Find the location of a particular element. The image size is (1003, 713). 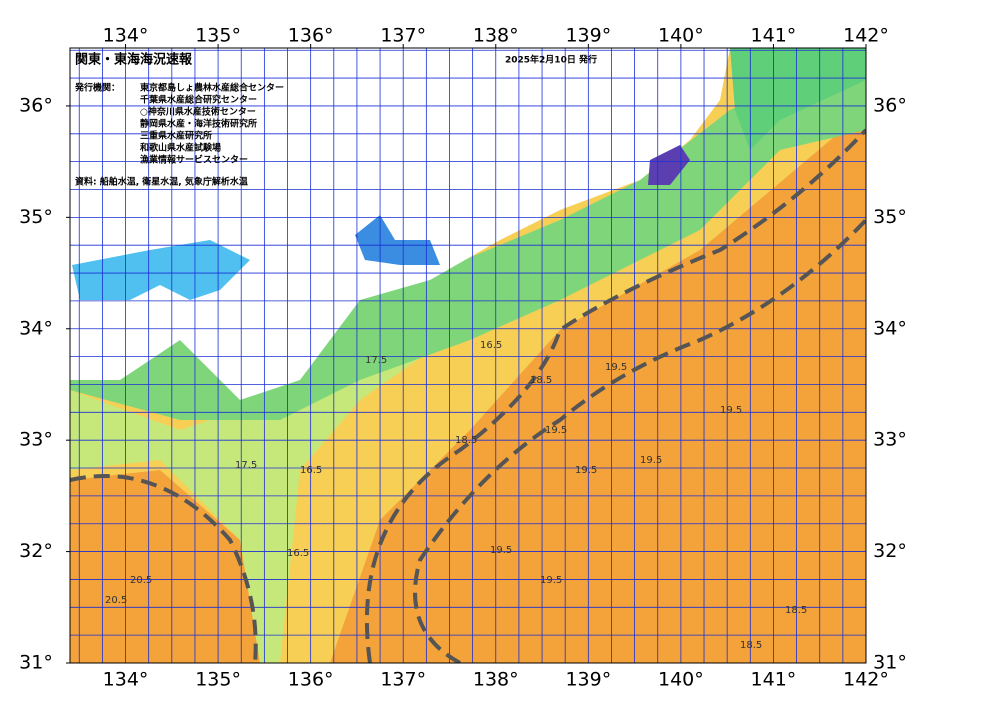

warm-region-west is located at coordinates (165, 566).